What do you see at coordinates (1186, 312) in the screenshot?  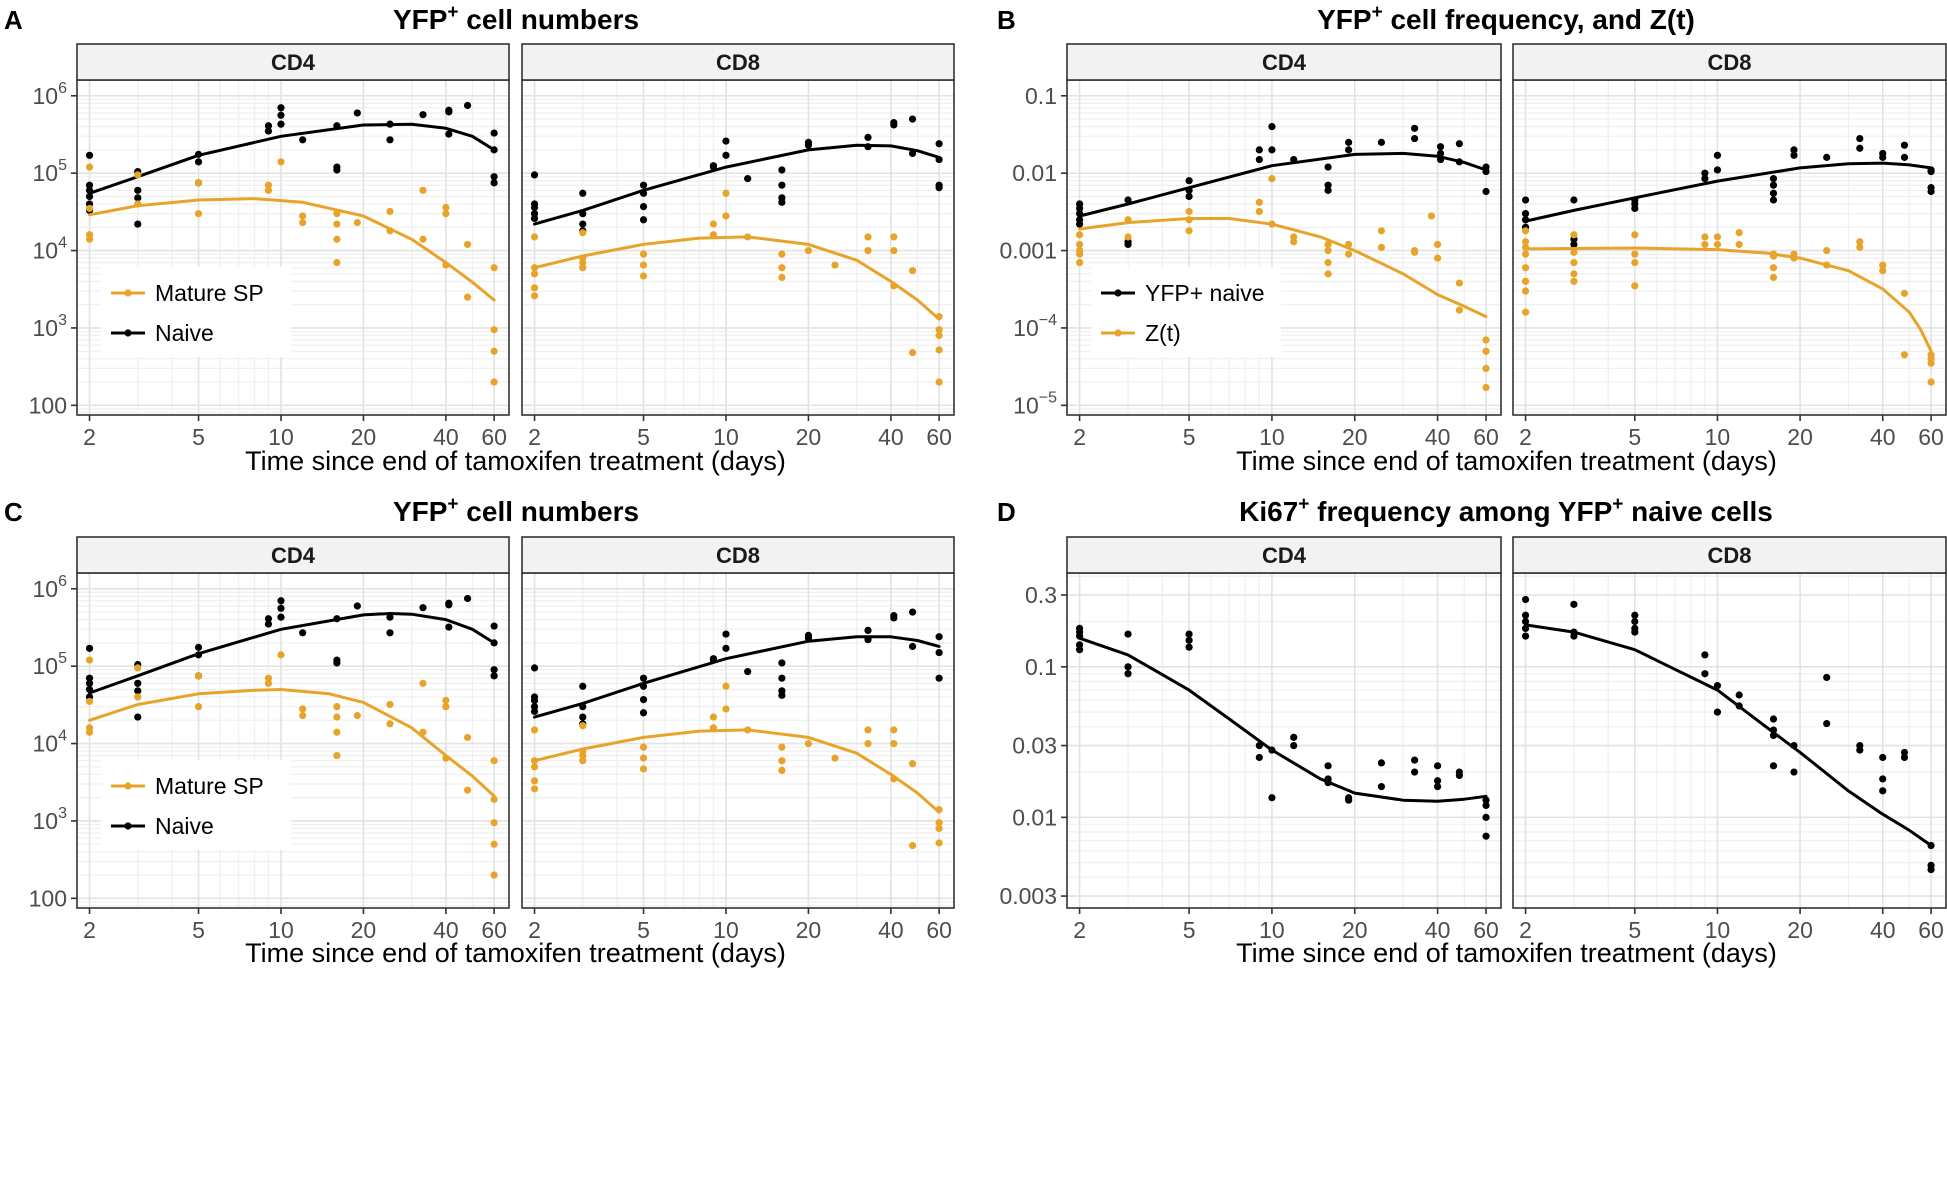 I see `legend: YFP+ naive Z(t)` at bounding box center [1186, 312].